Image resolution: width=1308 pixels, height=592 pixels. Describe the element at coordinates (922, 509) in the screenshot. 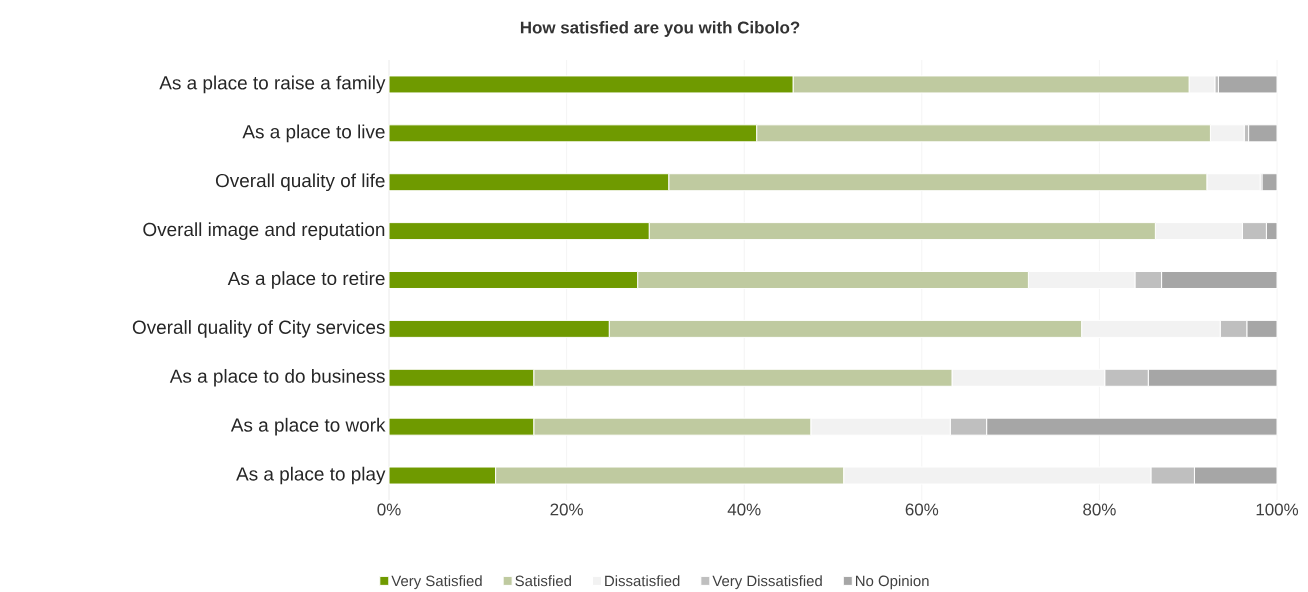

I see `x-tick-label: 60%` at that location.